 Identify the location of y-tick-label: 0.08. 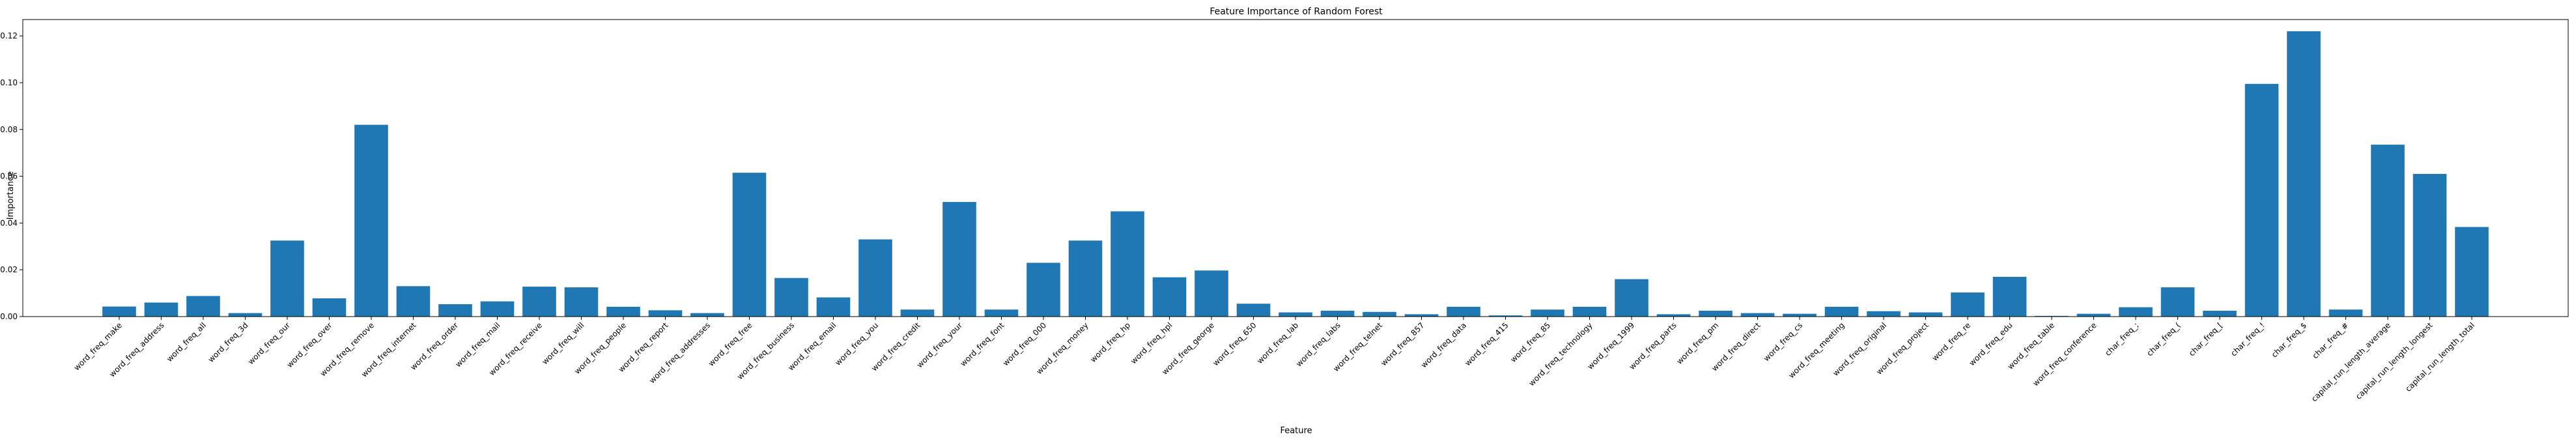
(9, 129).